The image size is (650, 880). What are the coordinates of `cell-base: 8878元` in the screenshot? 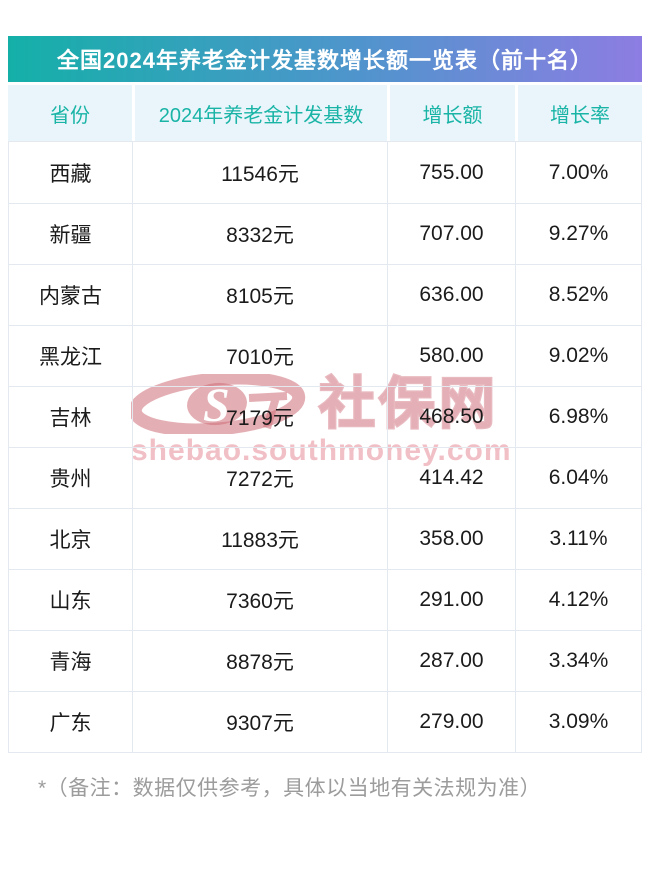 It's located at (259, 661).